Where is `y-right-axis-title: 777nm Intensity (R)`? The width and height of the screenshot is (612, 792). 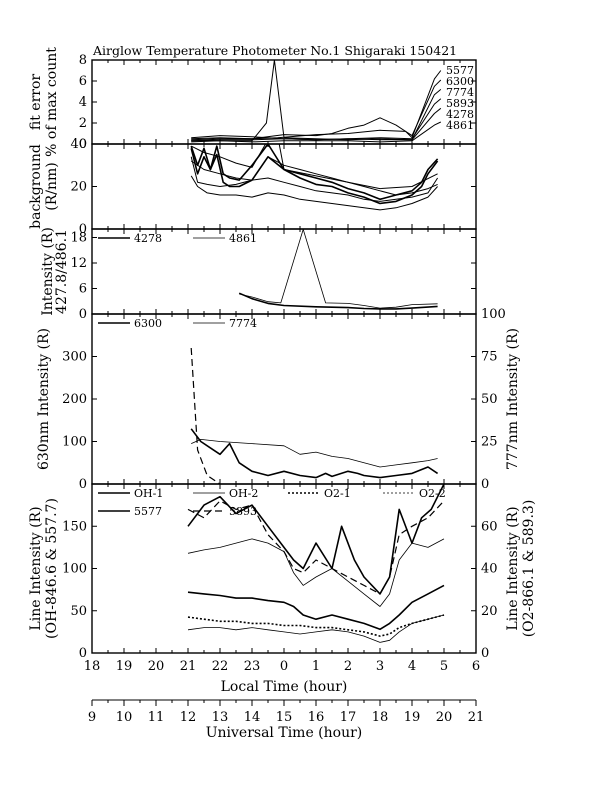 y-right-axis-title: 777nm Intensity (R) is located at coordinates (513, 399).